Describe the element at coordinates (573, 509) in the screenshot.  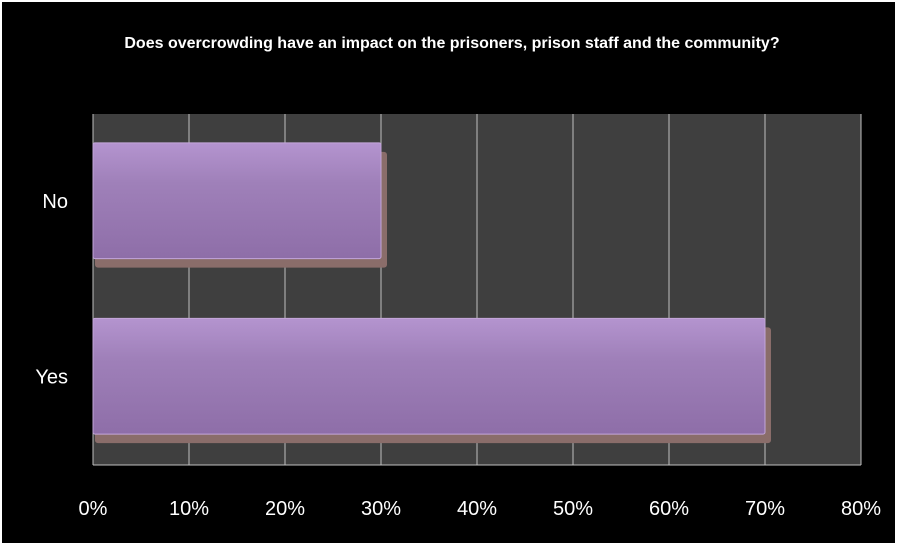
I see `x-tick-label: 50%` at that location.